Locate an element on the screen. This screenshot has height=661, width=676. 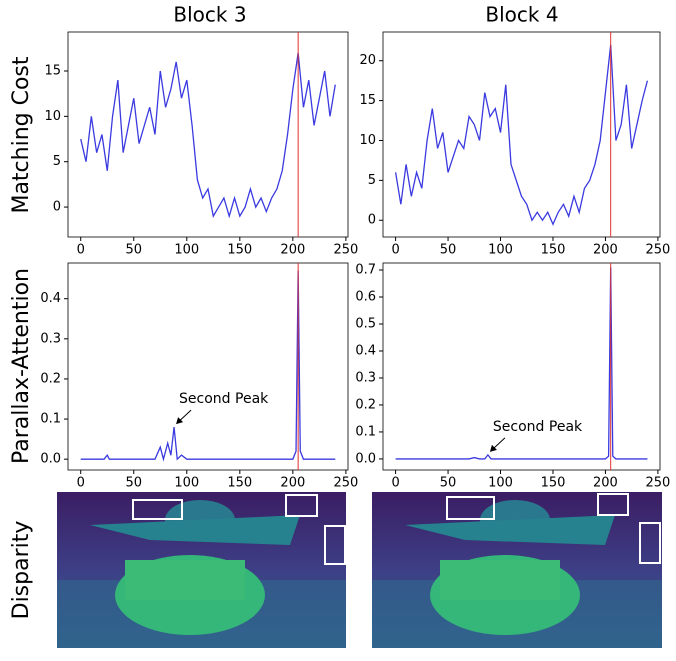
row-label: Matching Cost is located at coordinates (21, 134).